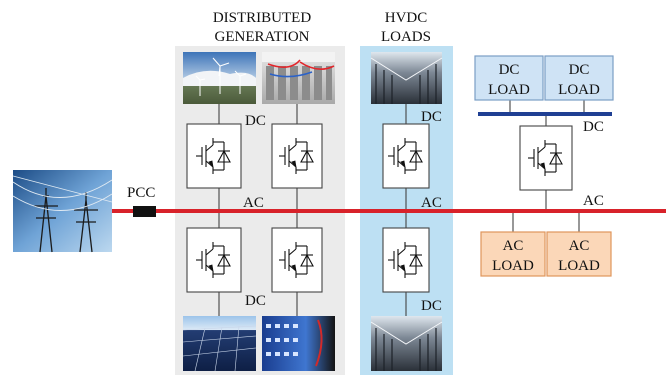  I want to click on wind-turbines-photo, so click(219, 78).